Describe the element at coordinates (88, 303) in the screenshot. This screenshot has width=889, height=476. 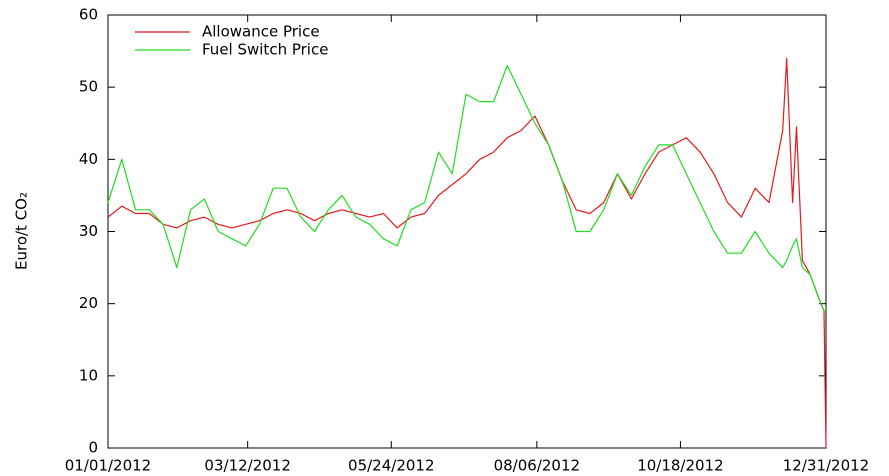
I see `y-tick-label: 20` at that location.